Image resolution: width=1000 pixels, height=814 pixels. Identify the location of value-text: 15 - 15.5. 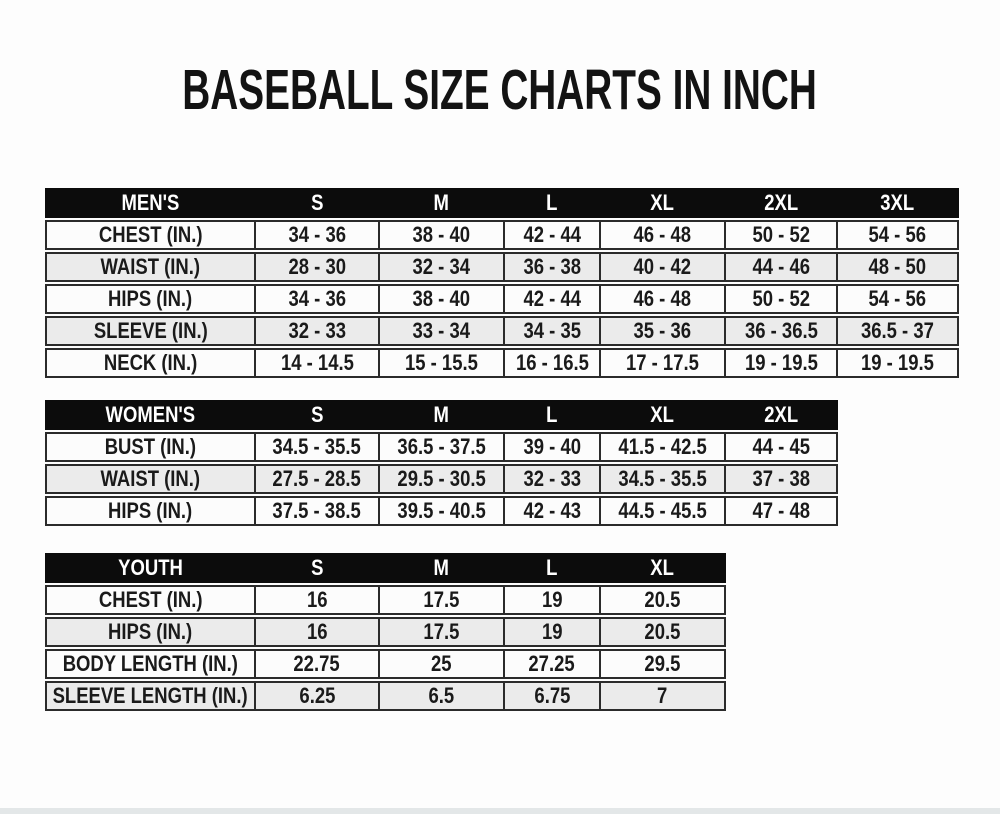
(441, 362).